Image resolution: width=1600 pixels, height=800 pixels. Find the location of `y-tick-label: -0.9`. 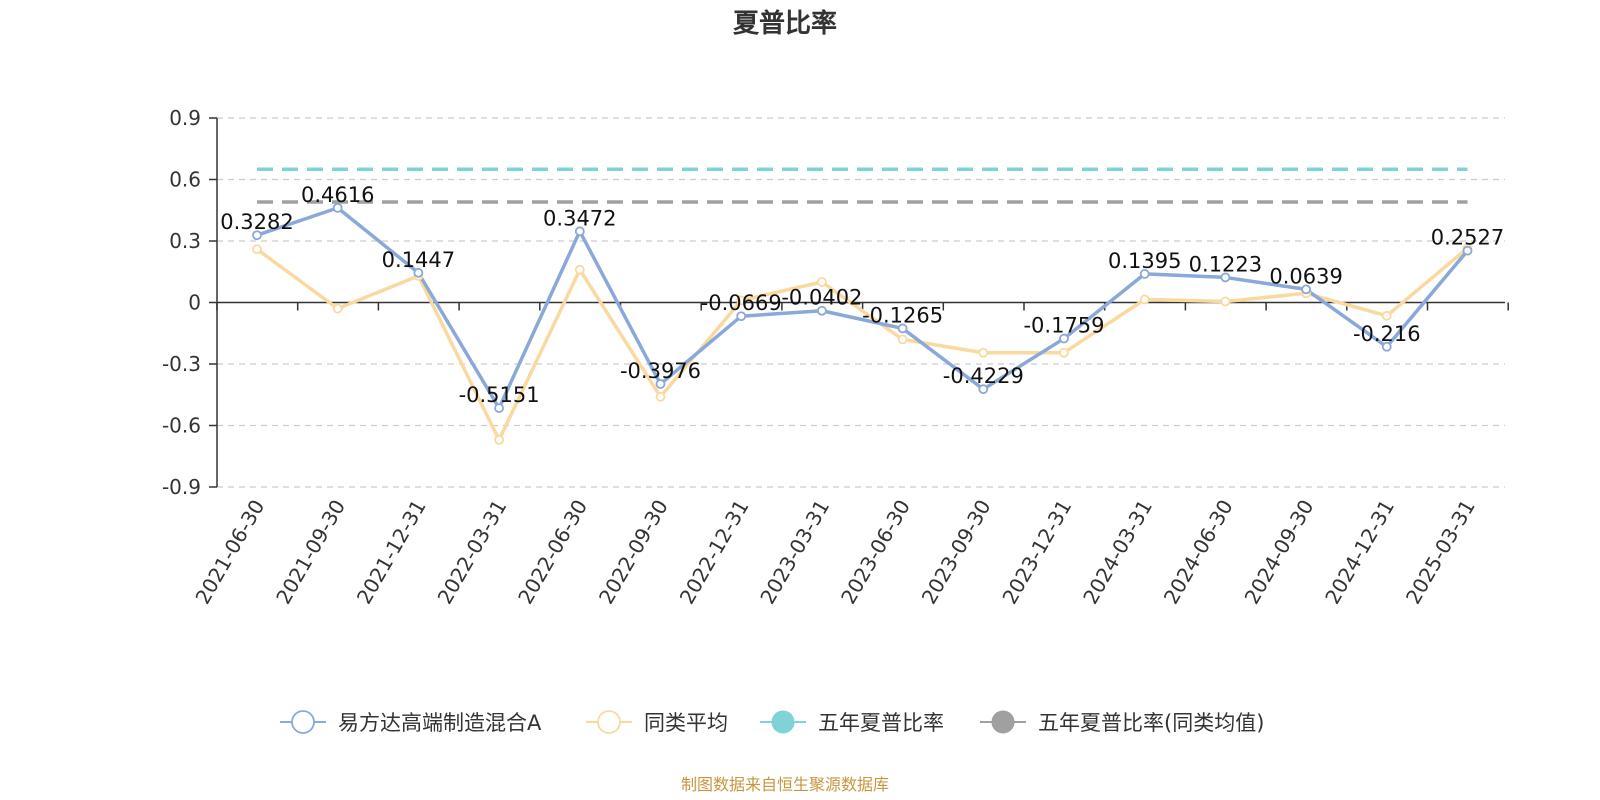

y-tick-label: -0.9 is located at coordinates (181, 487).